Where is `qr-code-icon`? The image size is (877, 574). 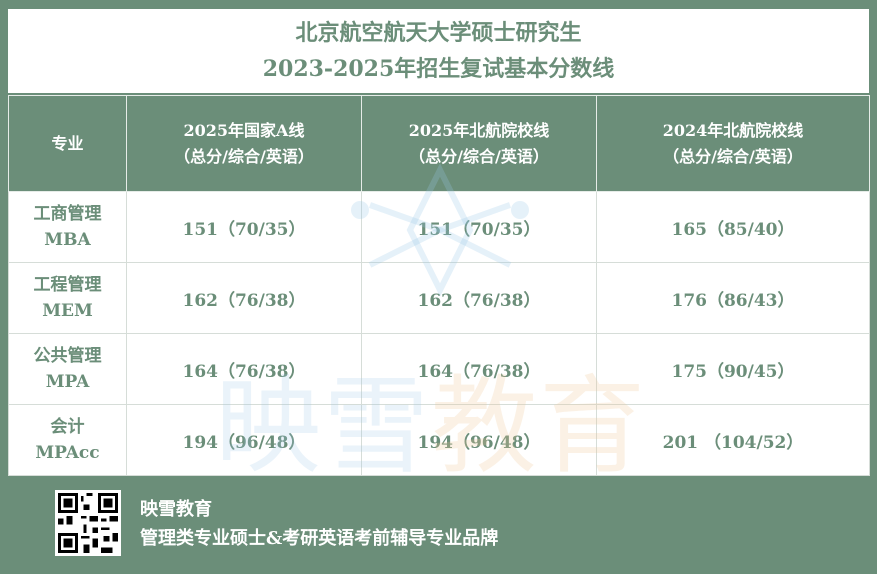
qr-code-icon is located at coordinates (88, 523).